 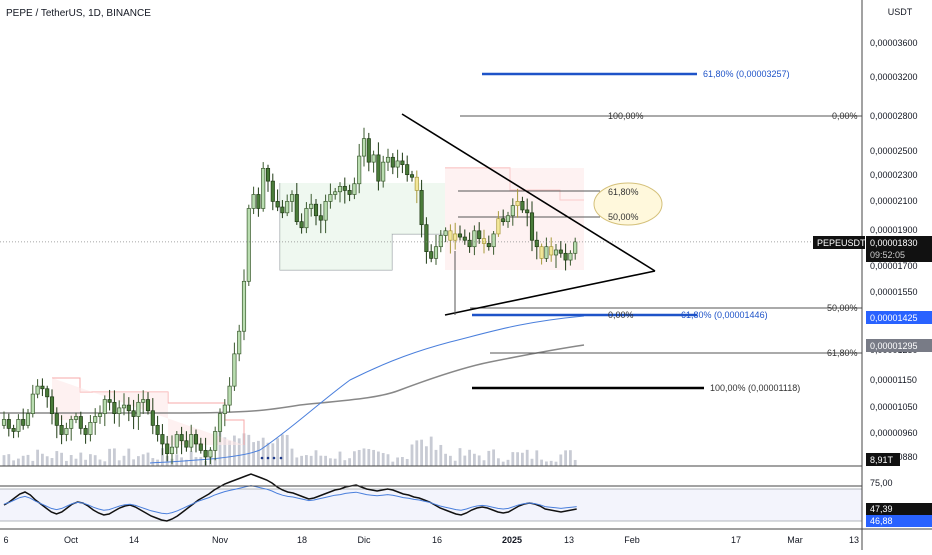 What do you see at coordinates (900, 12) in the screenshot?
I see `currency-button: USDT` at bounding box center [900, 12].